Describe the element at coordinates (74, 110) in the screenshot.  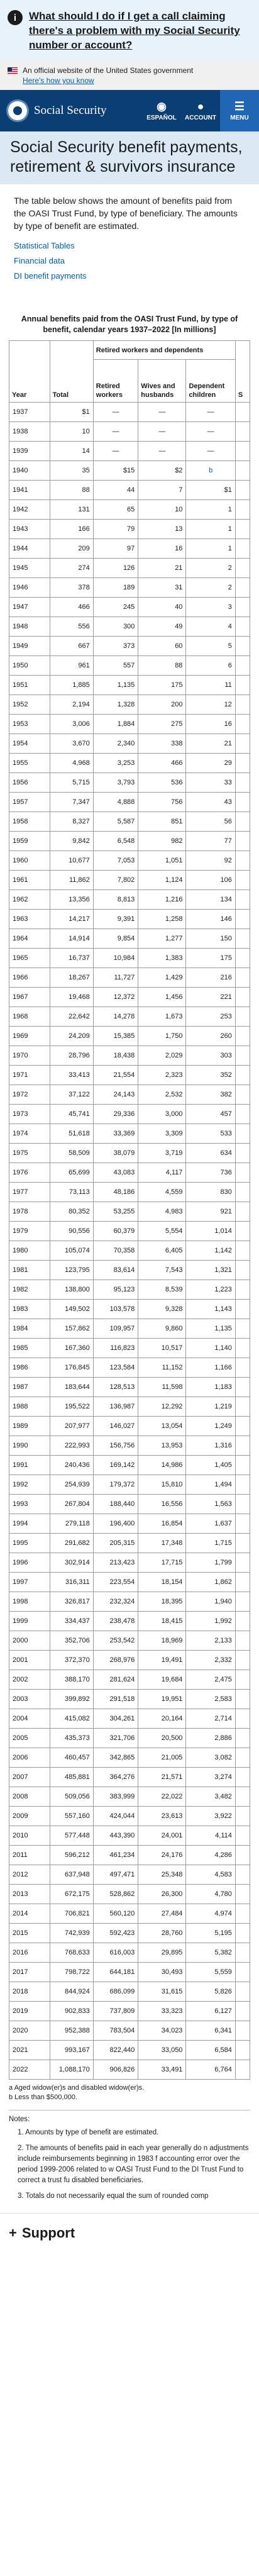
I see `ssa-logo-link: Social Security` at that location.